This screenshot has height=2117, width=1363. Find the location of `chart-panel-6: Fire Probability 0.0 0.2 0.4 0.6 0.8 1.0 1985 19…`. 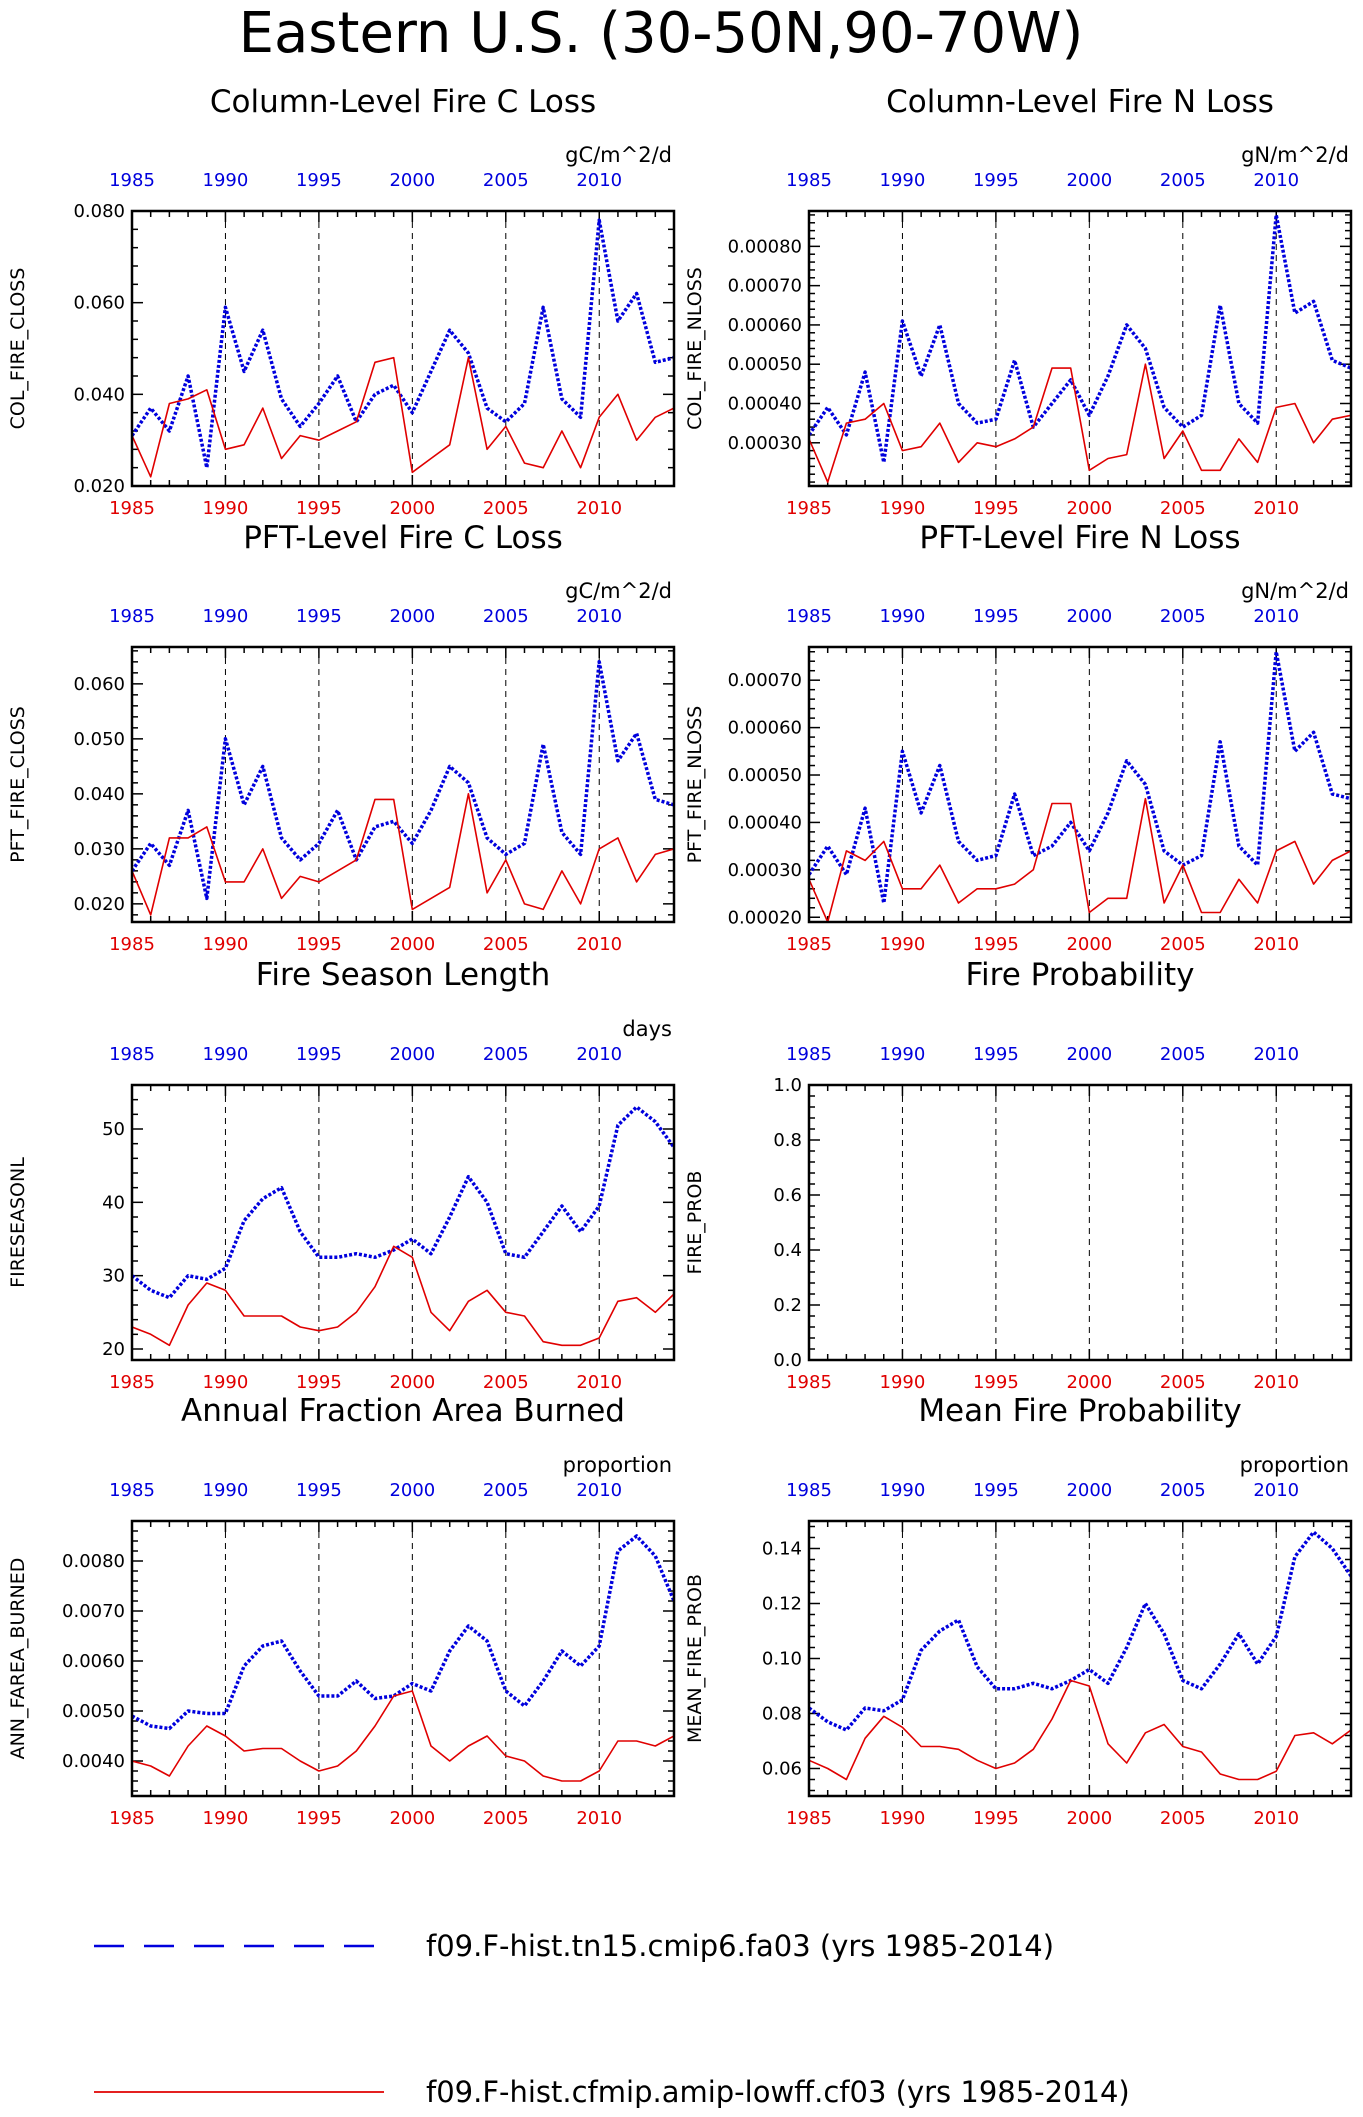

chart-panel-6: Fire Probability 0.0 0.2 0.4 0.6 0.8 1.0 1985 19… is located at coordinates (1018, 1175).